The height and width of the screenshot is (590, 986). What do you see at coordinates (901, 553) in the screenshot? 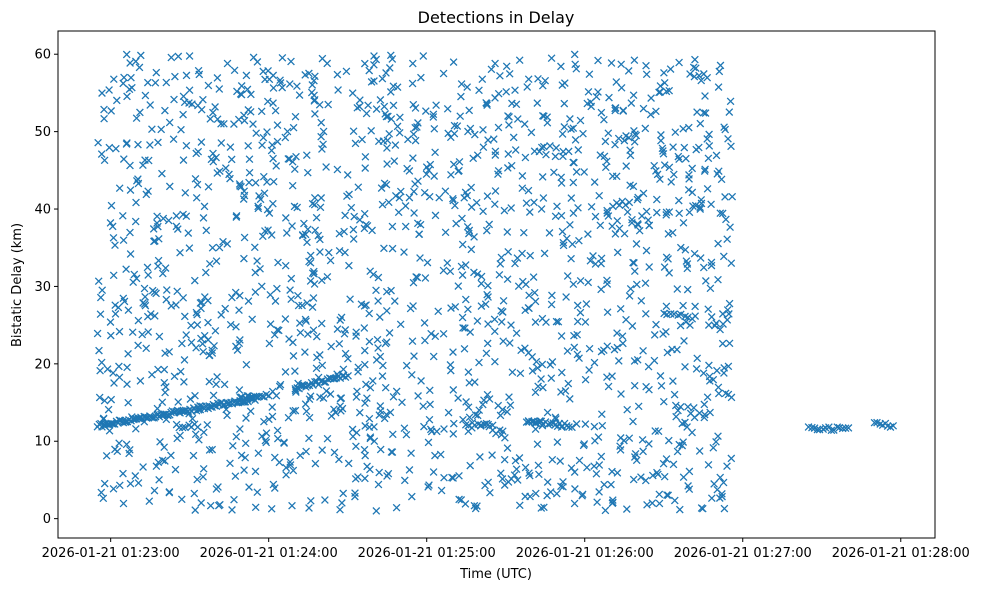
I see `x-tick-label: 2026-01-21 01:28:00` at bounding box center [901, 553].